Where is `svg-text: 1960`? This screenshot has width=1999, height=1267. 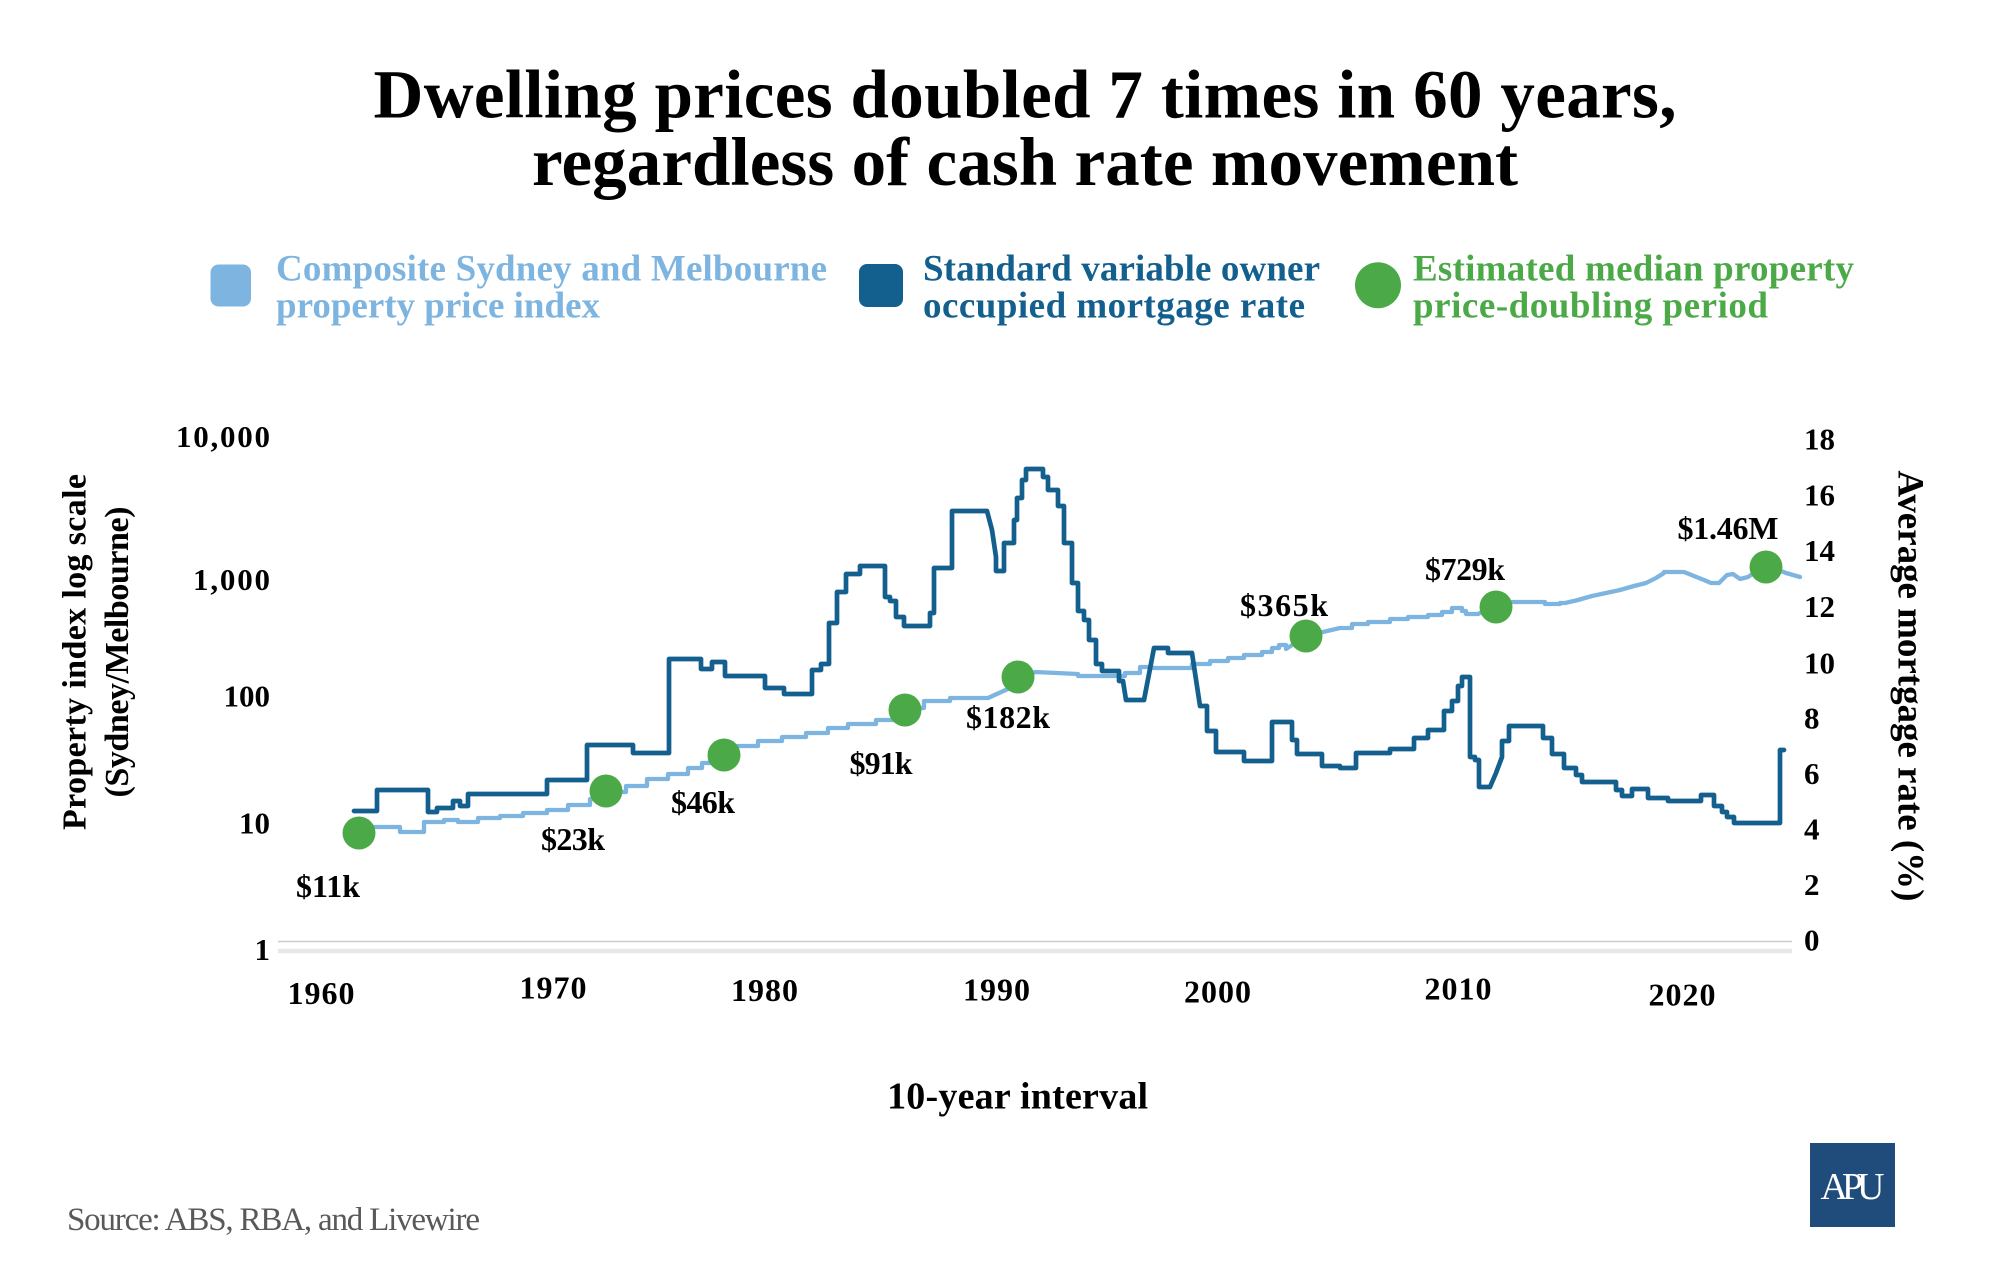 svg-text: 1960 is located at coordinates (321, 993).